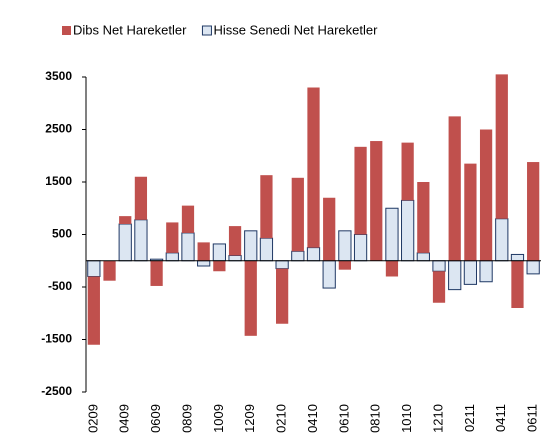 This screenshot has width=542, height=444. I want to click on x-tick-label: 1209, so click(249, 418).